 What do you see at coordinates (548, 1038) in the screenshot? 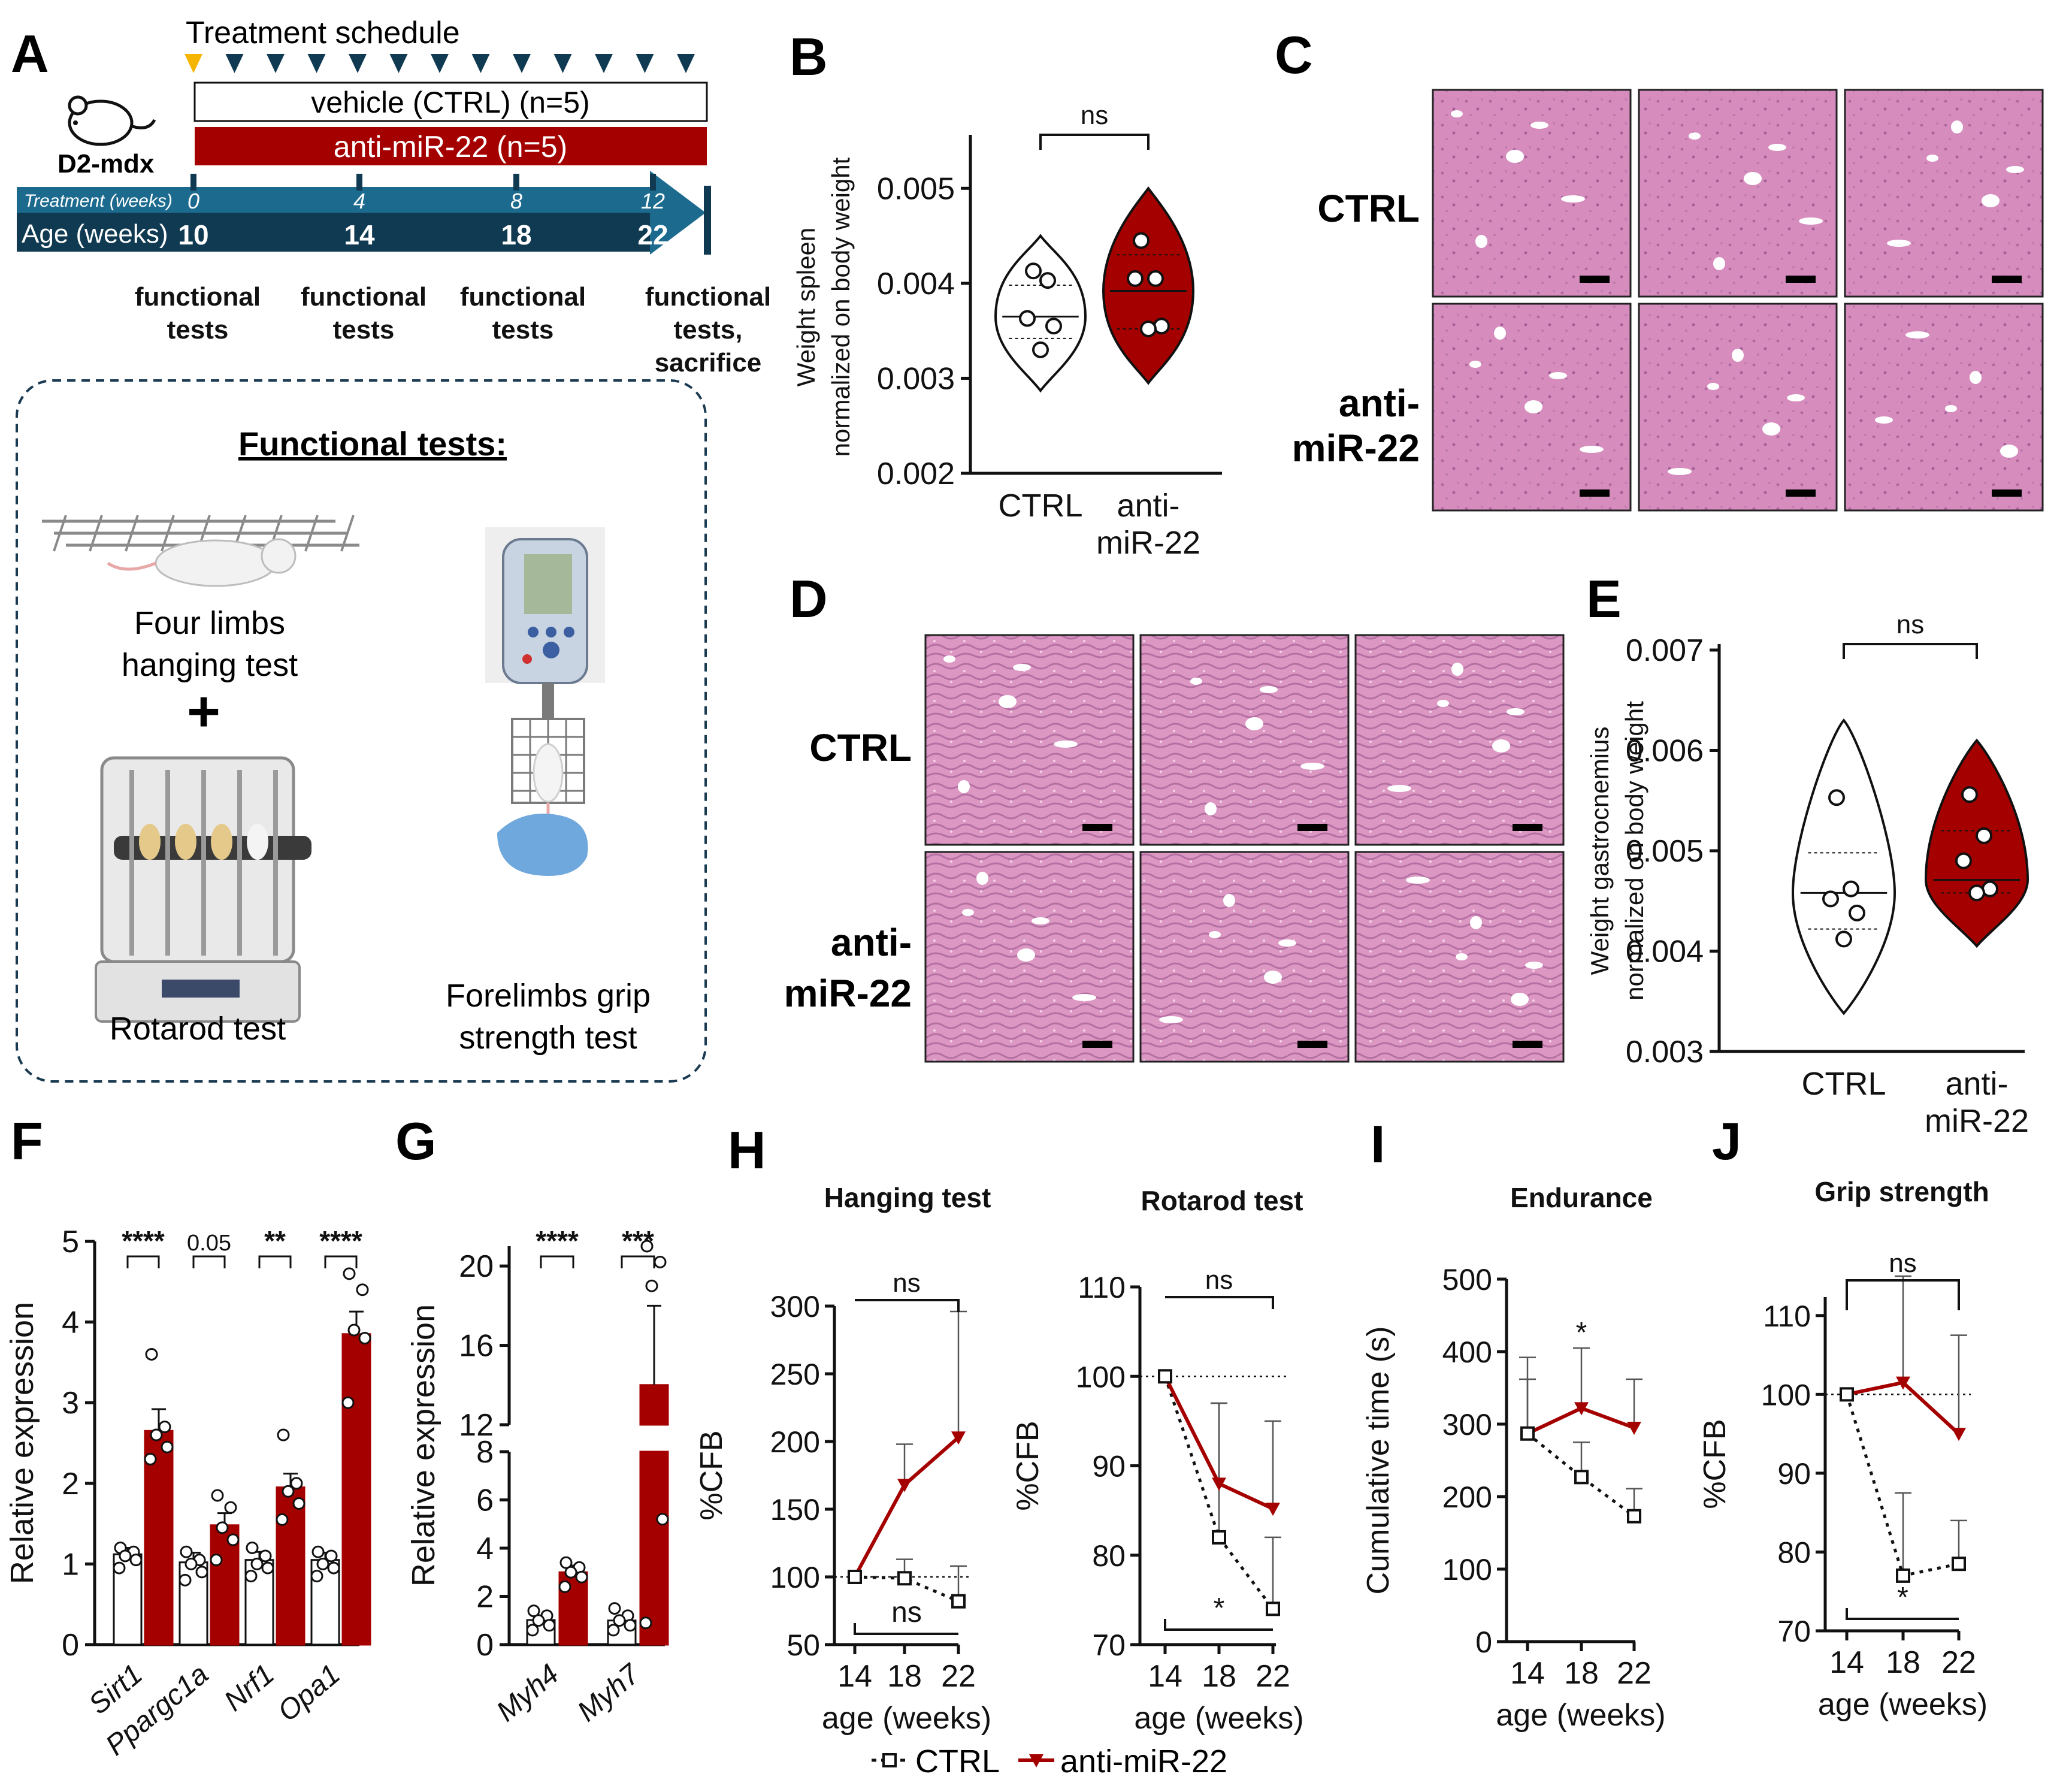
I see `grip-test-label-2: strength test` at bounding box center [548, 1038].